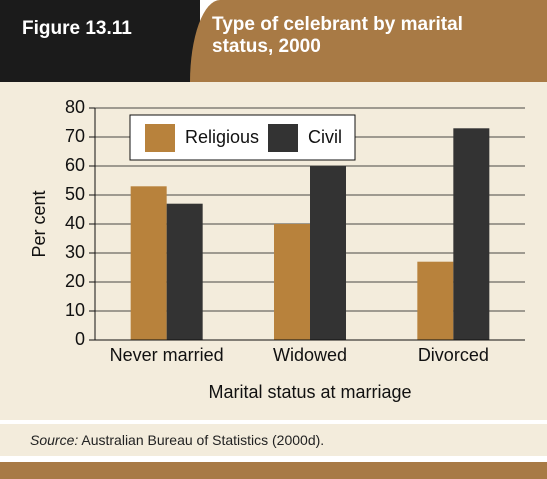 Image resolution: width=547 pixels, height=479 pixels. I want to click on x-axis-title: Marital status at marriage, so click(309, 392).